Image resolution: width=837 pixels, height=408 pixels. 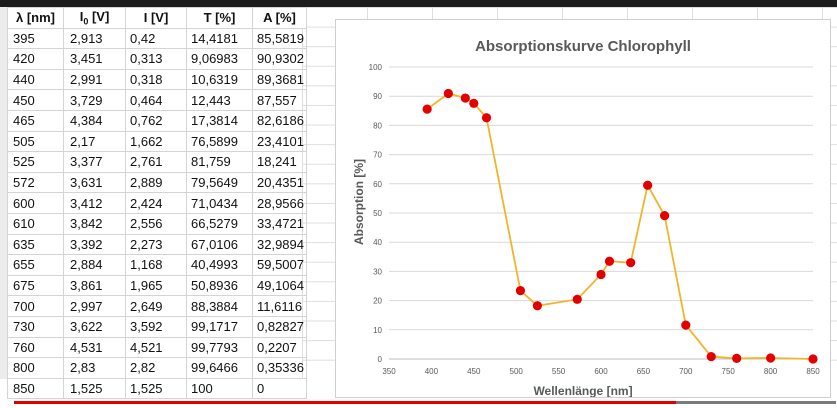 What do you see at coordinates (377, 330) in the screenshot?
I see `y-tick-label: 10` at bounding box center [377, 330].